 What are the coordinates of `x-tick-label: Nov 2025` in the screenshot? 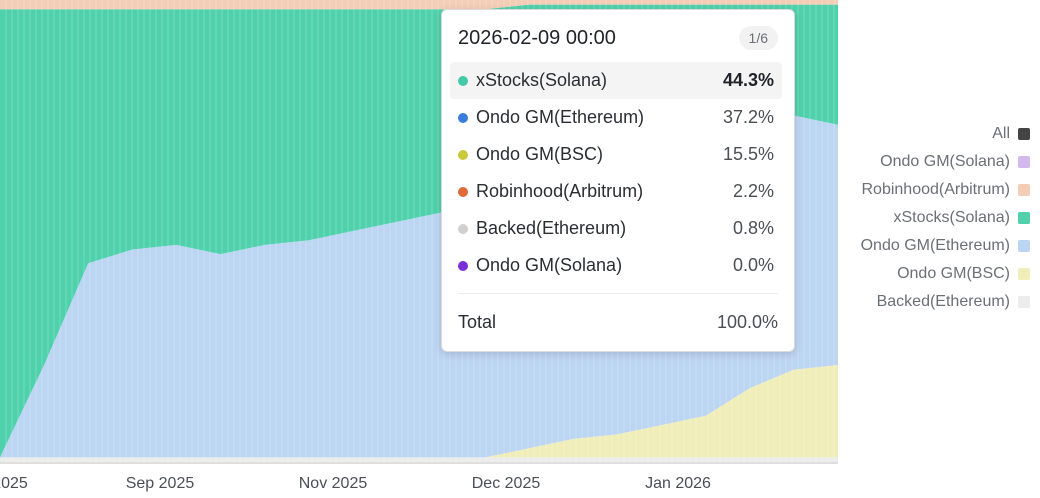 It's located at (333, 483).